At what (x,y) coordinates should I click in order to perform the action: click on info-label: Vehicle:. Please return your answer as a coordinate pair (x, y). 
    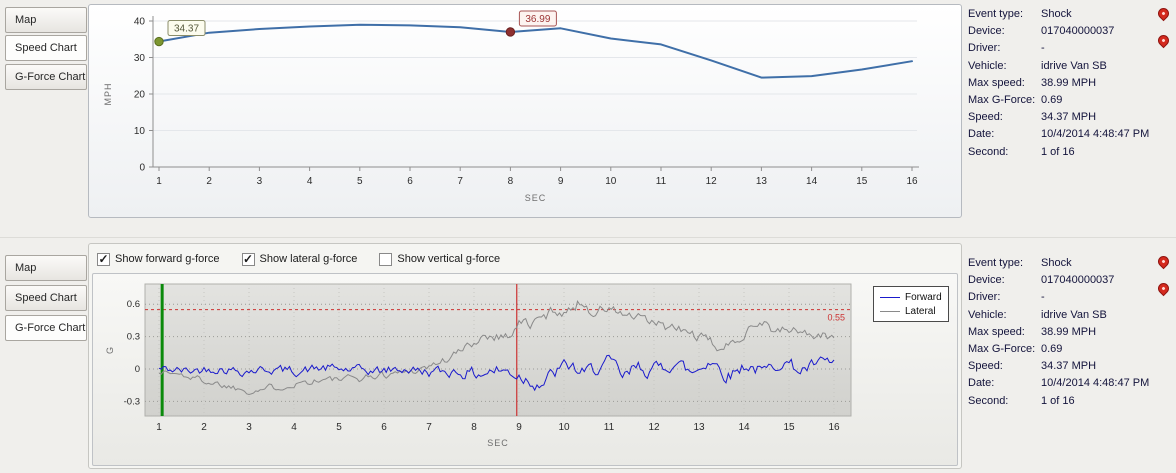
    Looking at the image, I should click on (987, 314).